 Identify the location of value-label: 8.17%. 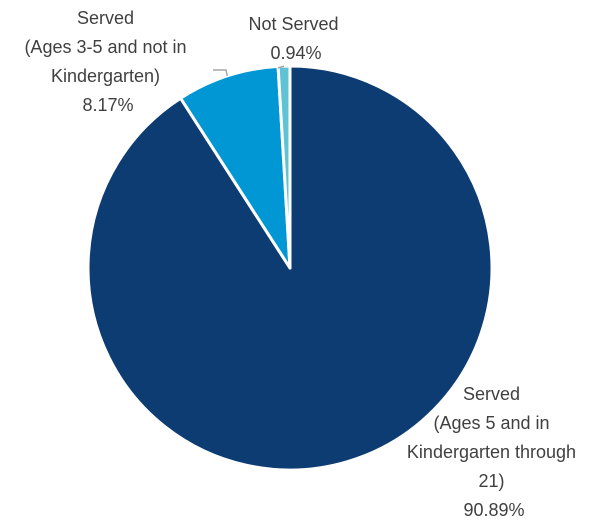
(107, 105).